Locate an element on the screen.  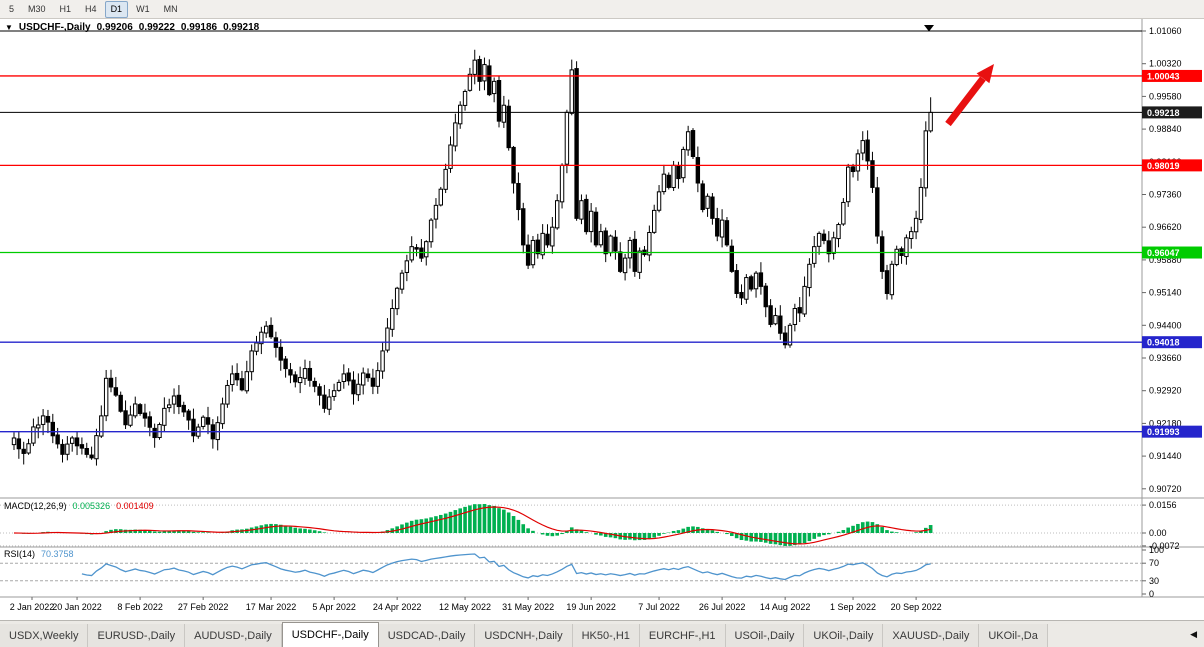
svg-text: 0.0156 is located at coordinates (1163, 505).